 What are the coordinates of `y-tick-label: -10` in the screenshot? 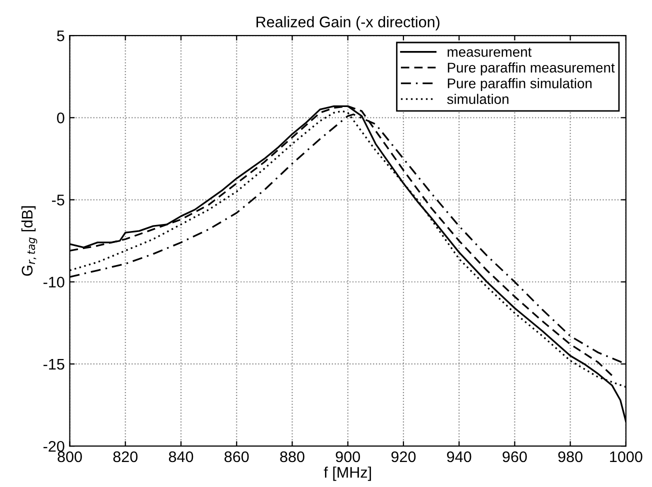 It's located at (54, 282).